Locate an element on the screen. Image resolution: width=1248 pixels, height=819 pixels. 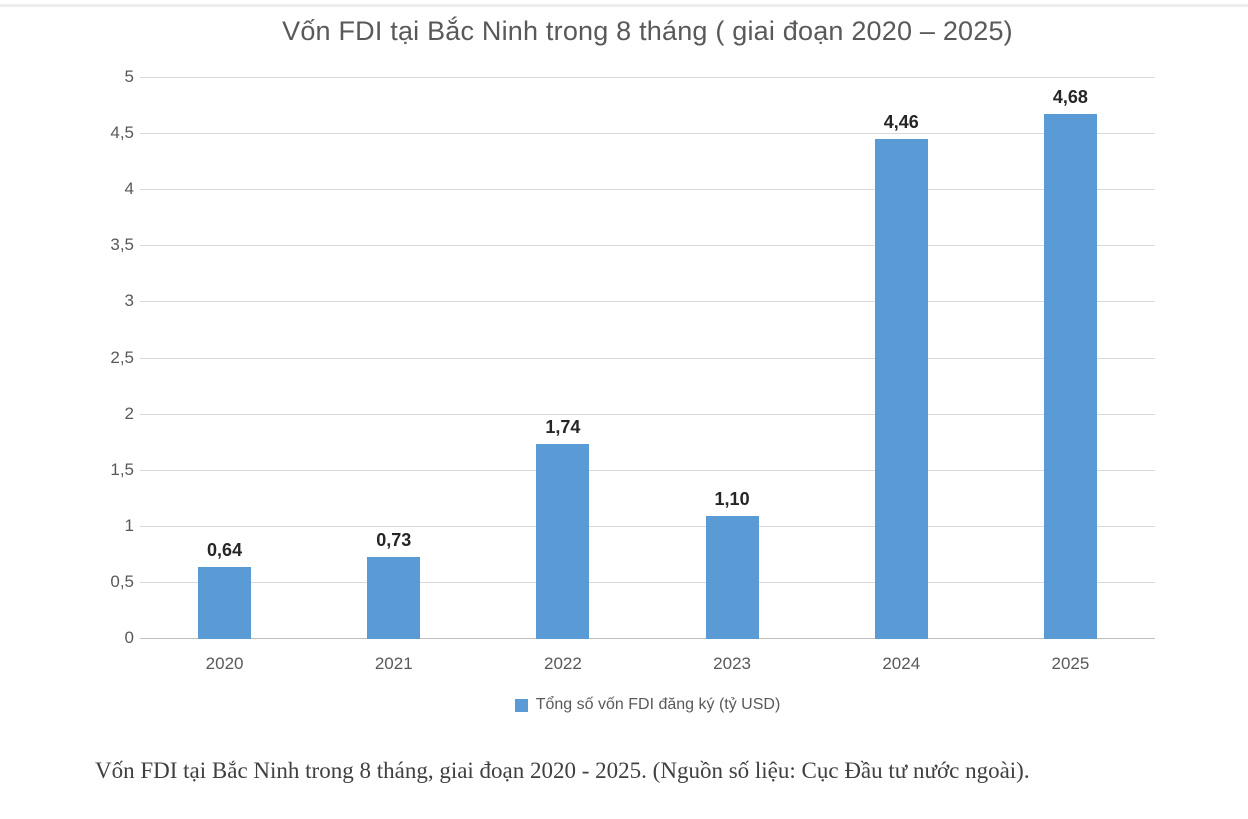
legend: Tổng số vốn FDI đăng ký (tỷ USD) is located at coordinates (647, 705).